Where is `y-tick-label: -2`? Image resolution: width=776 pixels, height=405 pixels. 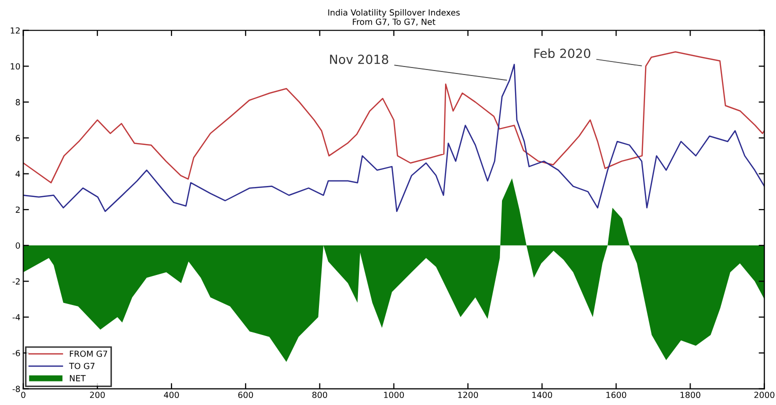
y-tick-label: -2 is located at coordinates (16, 281).